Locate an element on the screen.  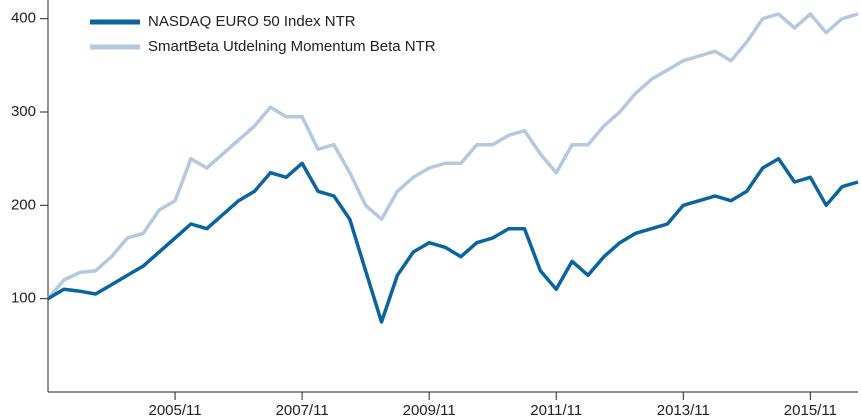
x-tick-label: 2005/11 is located at coordinates (175, 409).